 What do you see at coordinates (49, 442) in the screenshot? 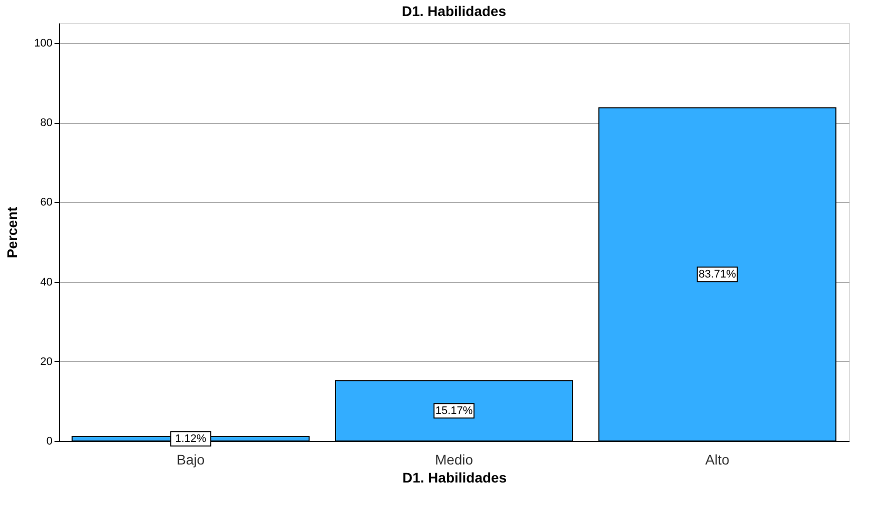
I see `y-tick-label: 0` at bounding box center [49, 442].